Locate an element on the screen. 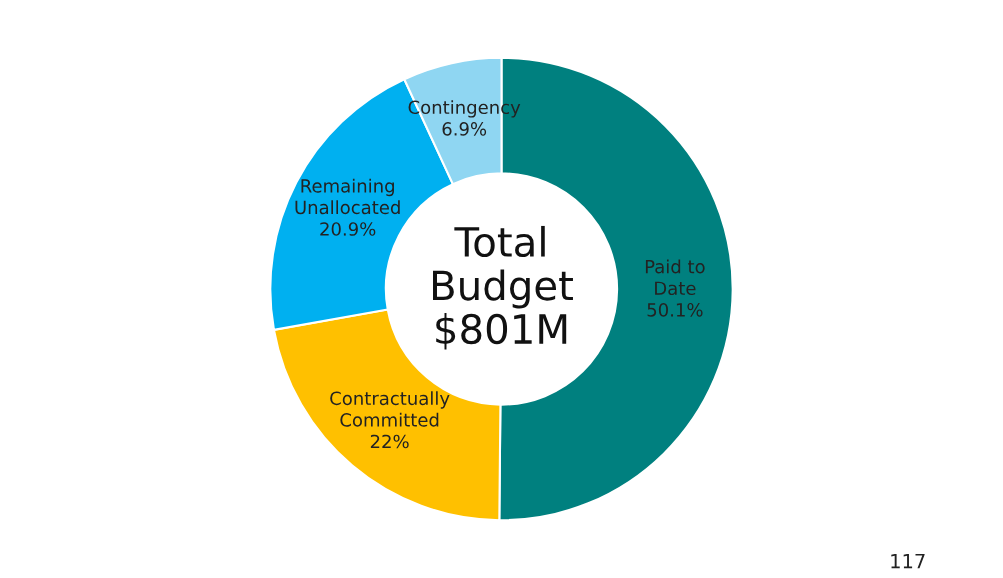  slice-label: Paid to Date is located at coordinates (675, 277).